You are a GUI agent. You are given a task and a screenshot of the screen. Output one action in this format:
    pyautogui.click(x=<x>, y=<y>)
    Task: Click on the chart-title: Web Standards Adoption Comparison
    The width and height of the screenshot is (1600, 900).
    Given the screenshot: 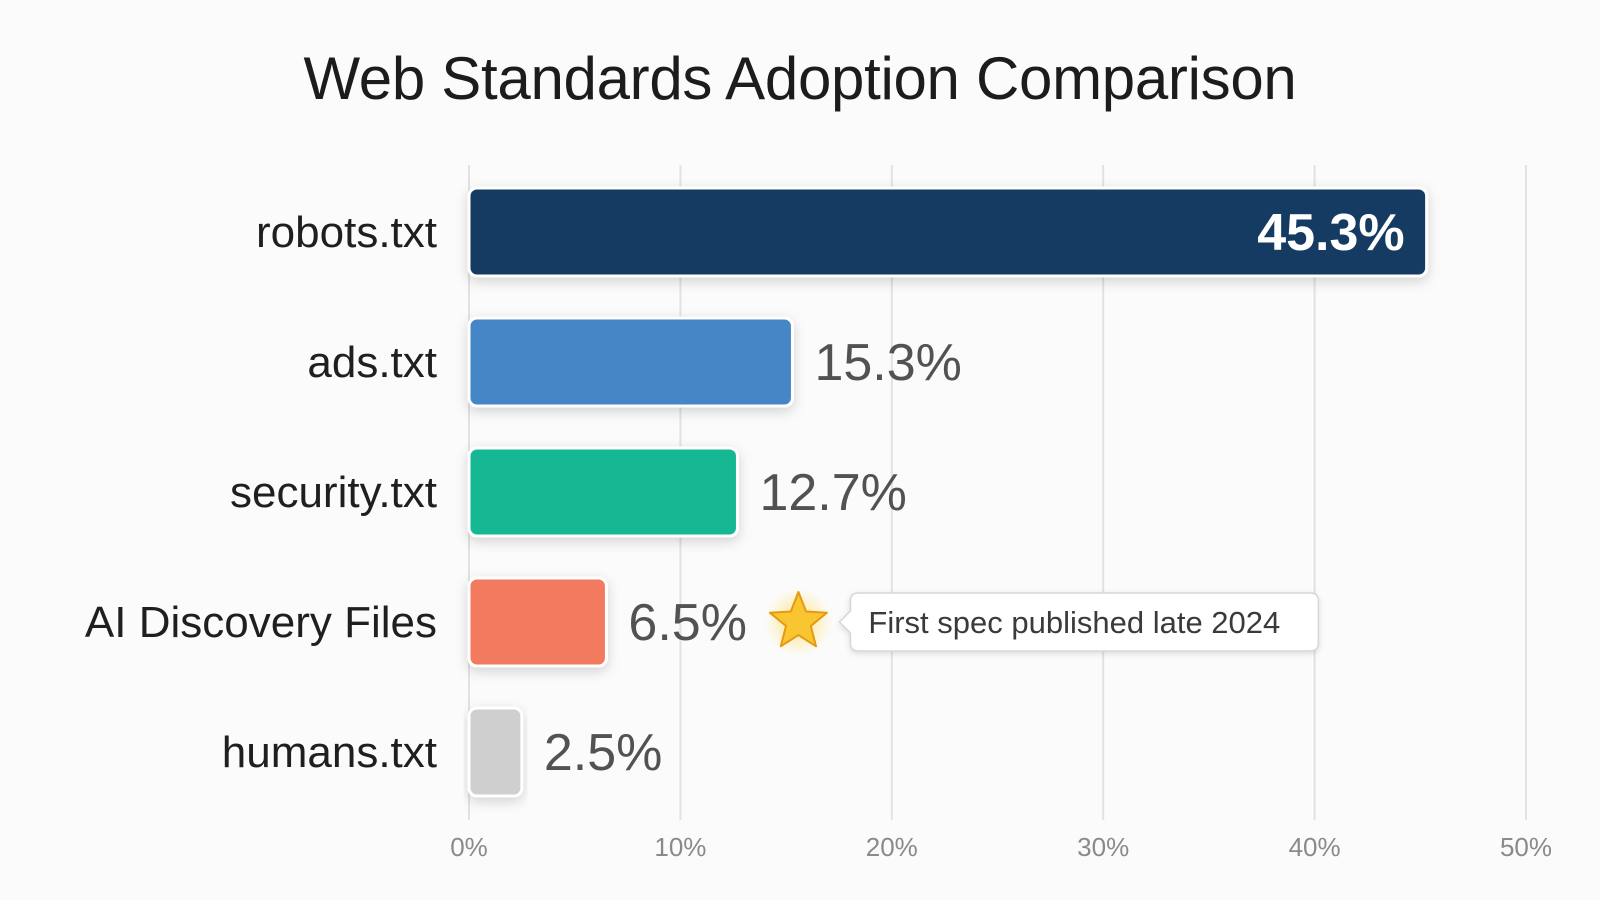 What is the action you would take?
    pyautogui.click(x=800, y=78)
    